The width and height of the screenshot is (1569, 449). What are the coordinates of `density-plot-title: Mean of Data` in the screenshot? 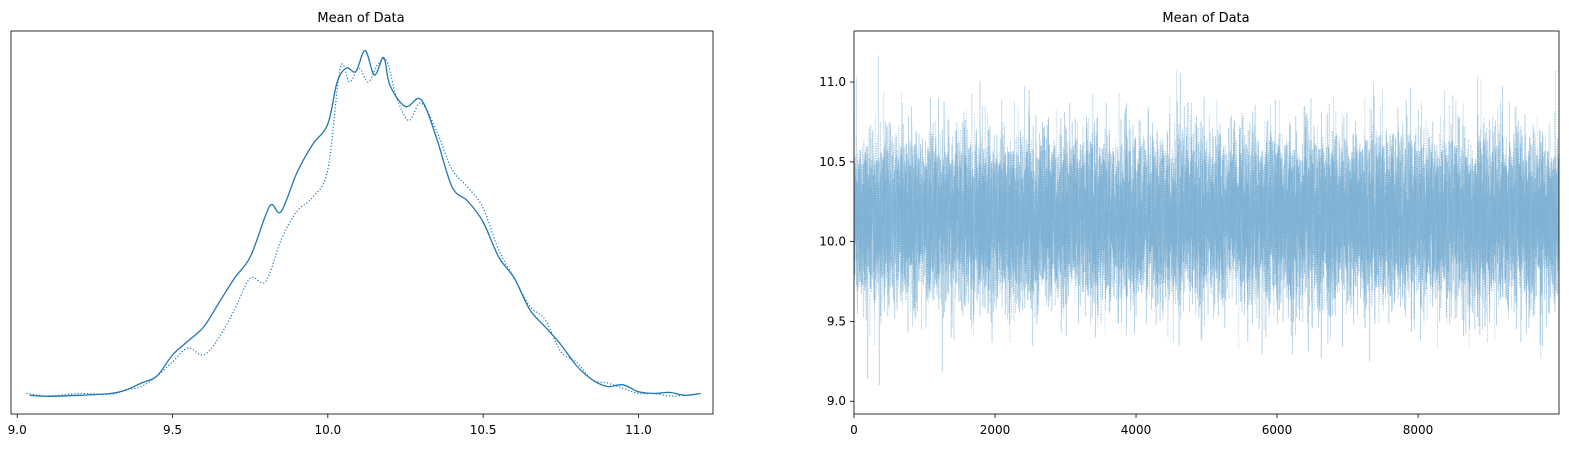 It's located at (360, 18).